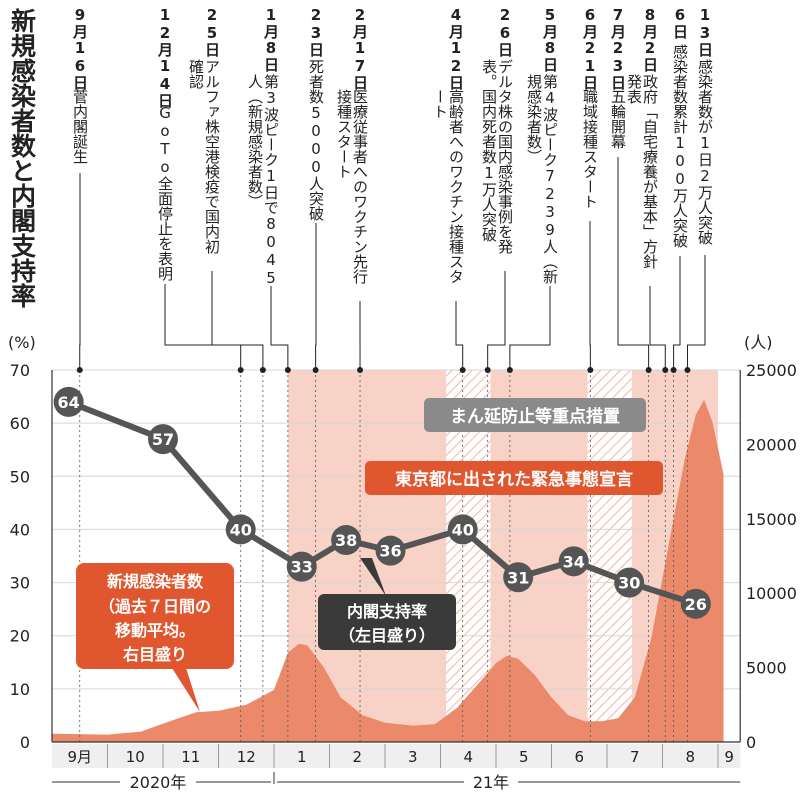 This screenshot has height=792, width=800. What do you see at coordinates (413, 757) in the screenshot?
I see `month-label: 3` at bounding box center [413, 757].